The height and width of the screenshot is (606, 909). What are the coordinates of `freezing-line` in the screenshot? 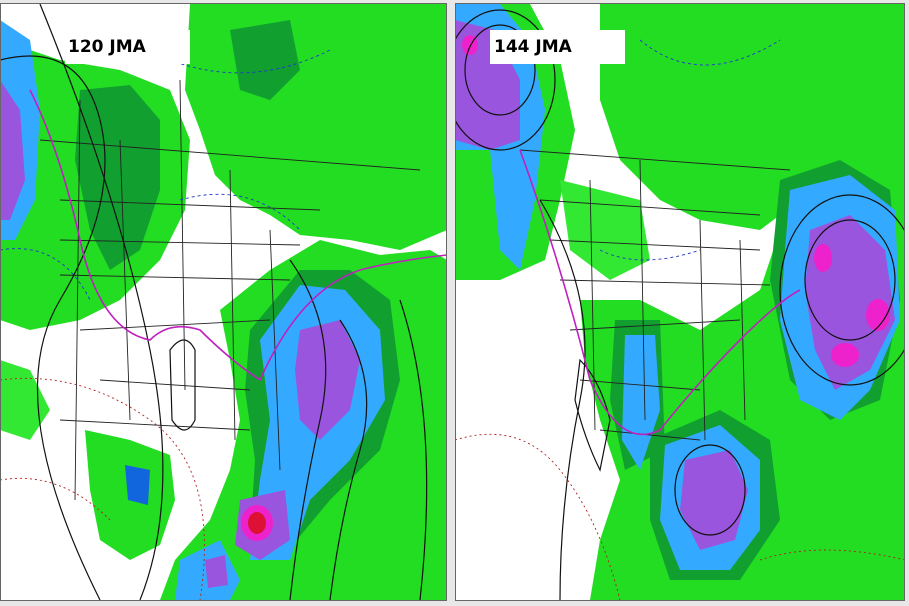 It's located at (660, 292).